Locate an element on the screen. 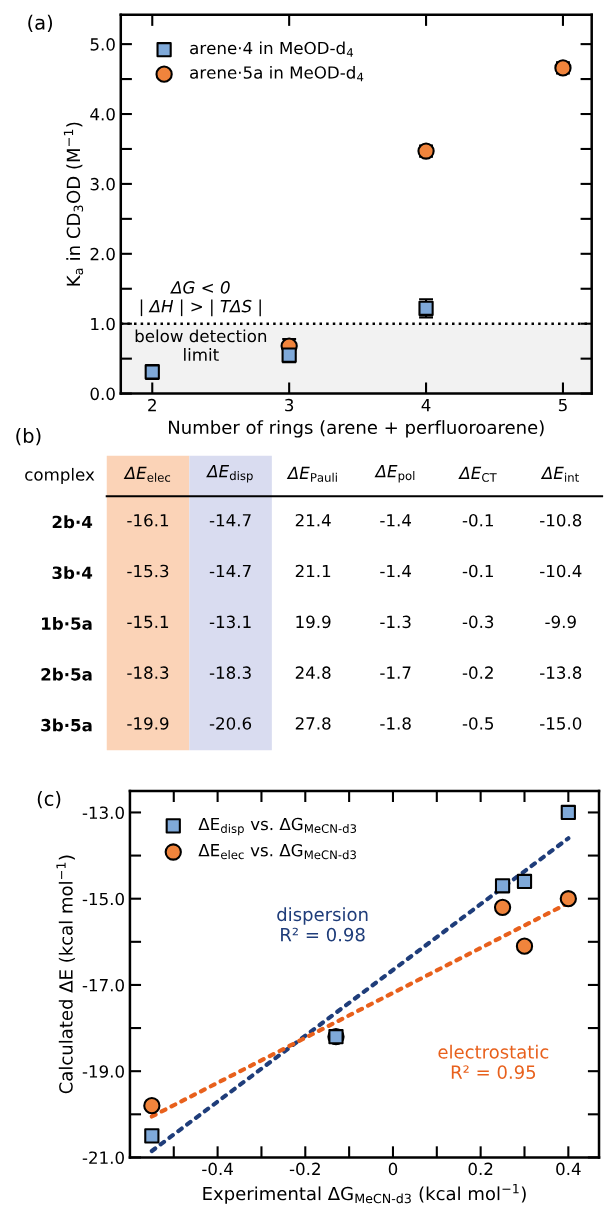 The width and height of the screenshot is (610, 1230). y-axis-title: K$_{a}$ in CD$_{3}$OD (M$^{−1}$) is located at coordinates (73, 204).